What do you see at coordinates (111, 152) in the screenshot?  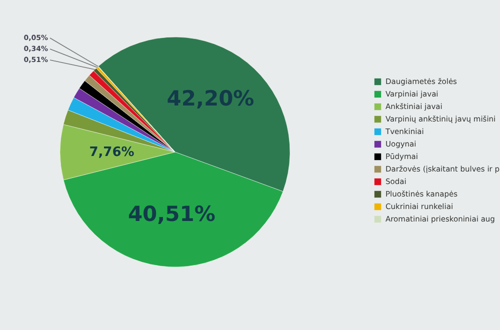 I see `data-label: 7,76%` at bounding box center [111, 152].